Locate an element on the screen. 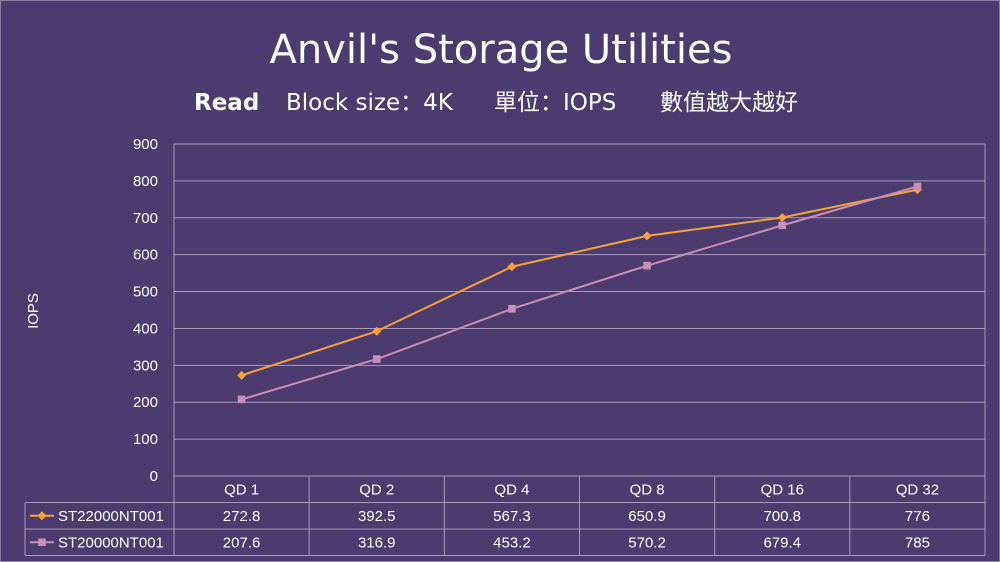 This screenshot has width=1000, height=562. y-axis-label: IOPS is located at coordinates (33, 311).